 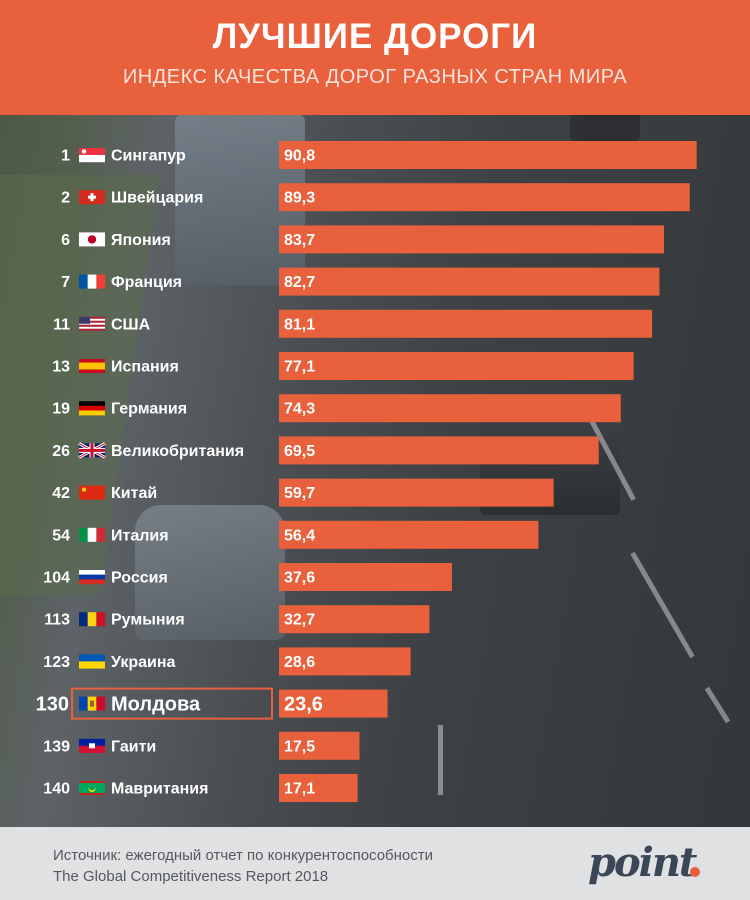 I want to click on country-label: Испания, so click(x=145, y=367).